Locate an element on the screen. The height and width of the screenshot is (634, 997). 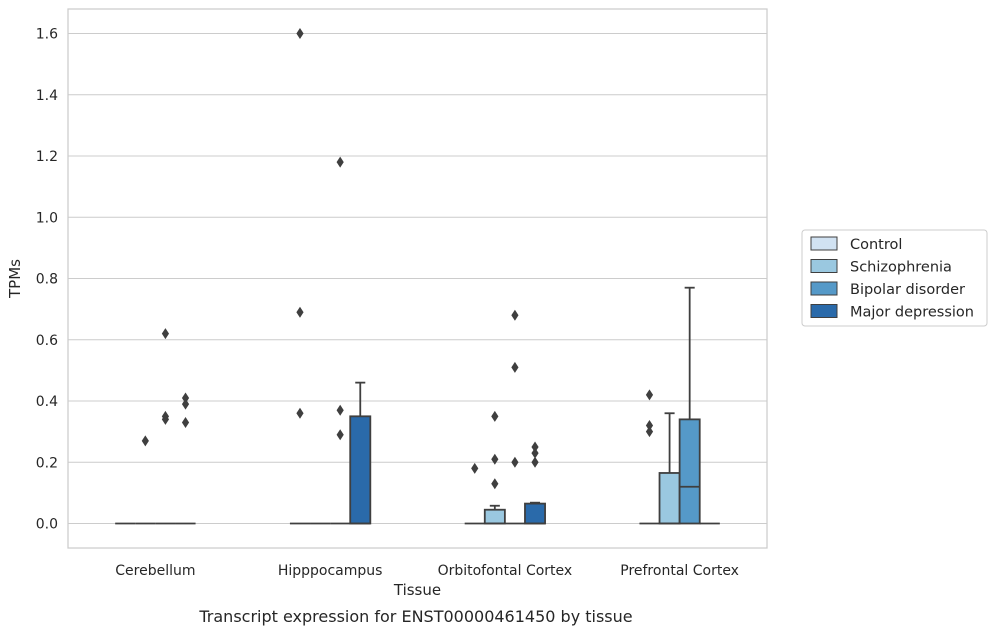
y-axis-ticks: 0.0 0.2 0.4 0.6 0.8 1.0 1.2 1.4 1.6 is located at coordinates (47, 280).